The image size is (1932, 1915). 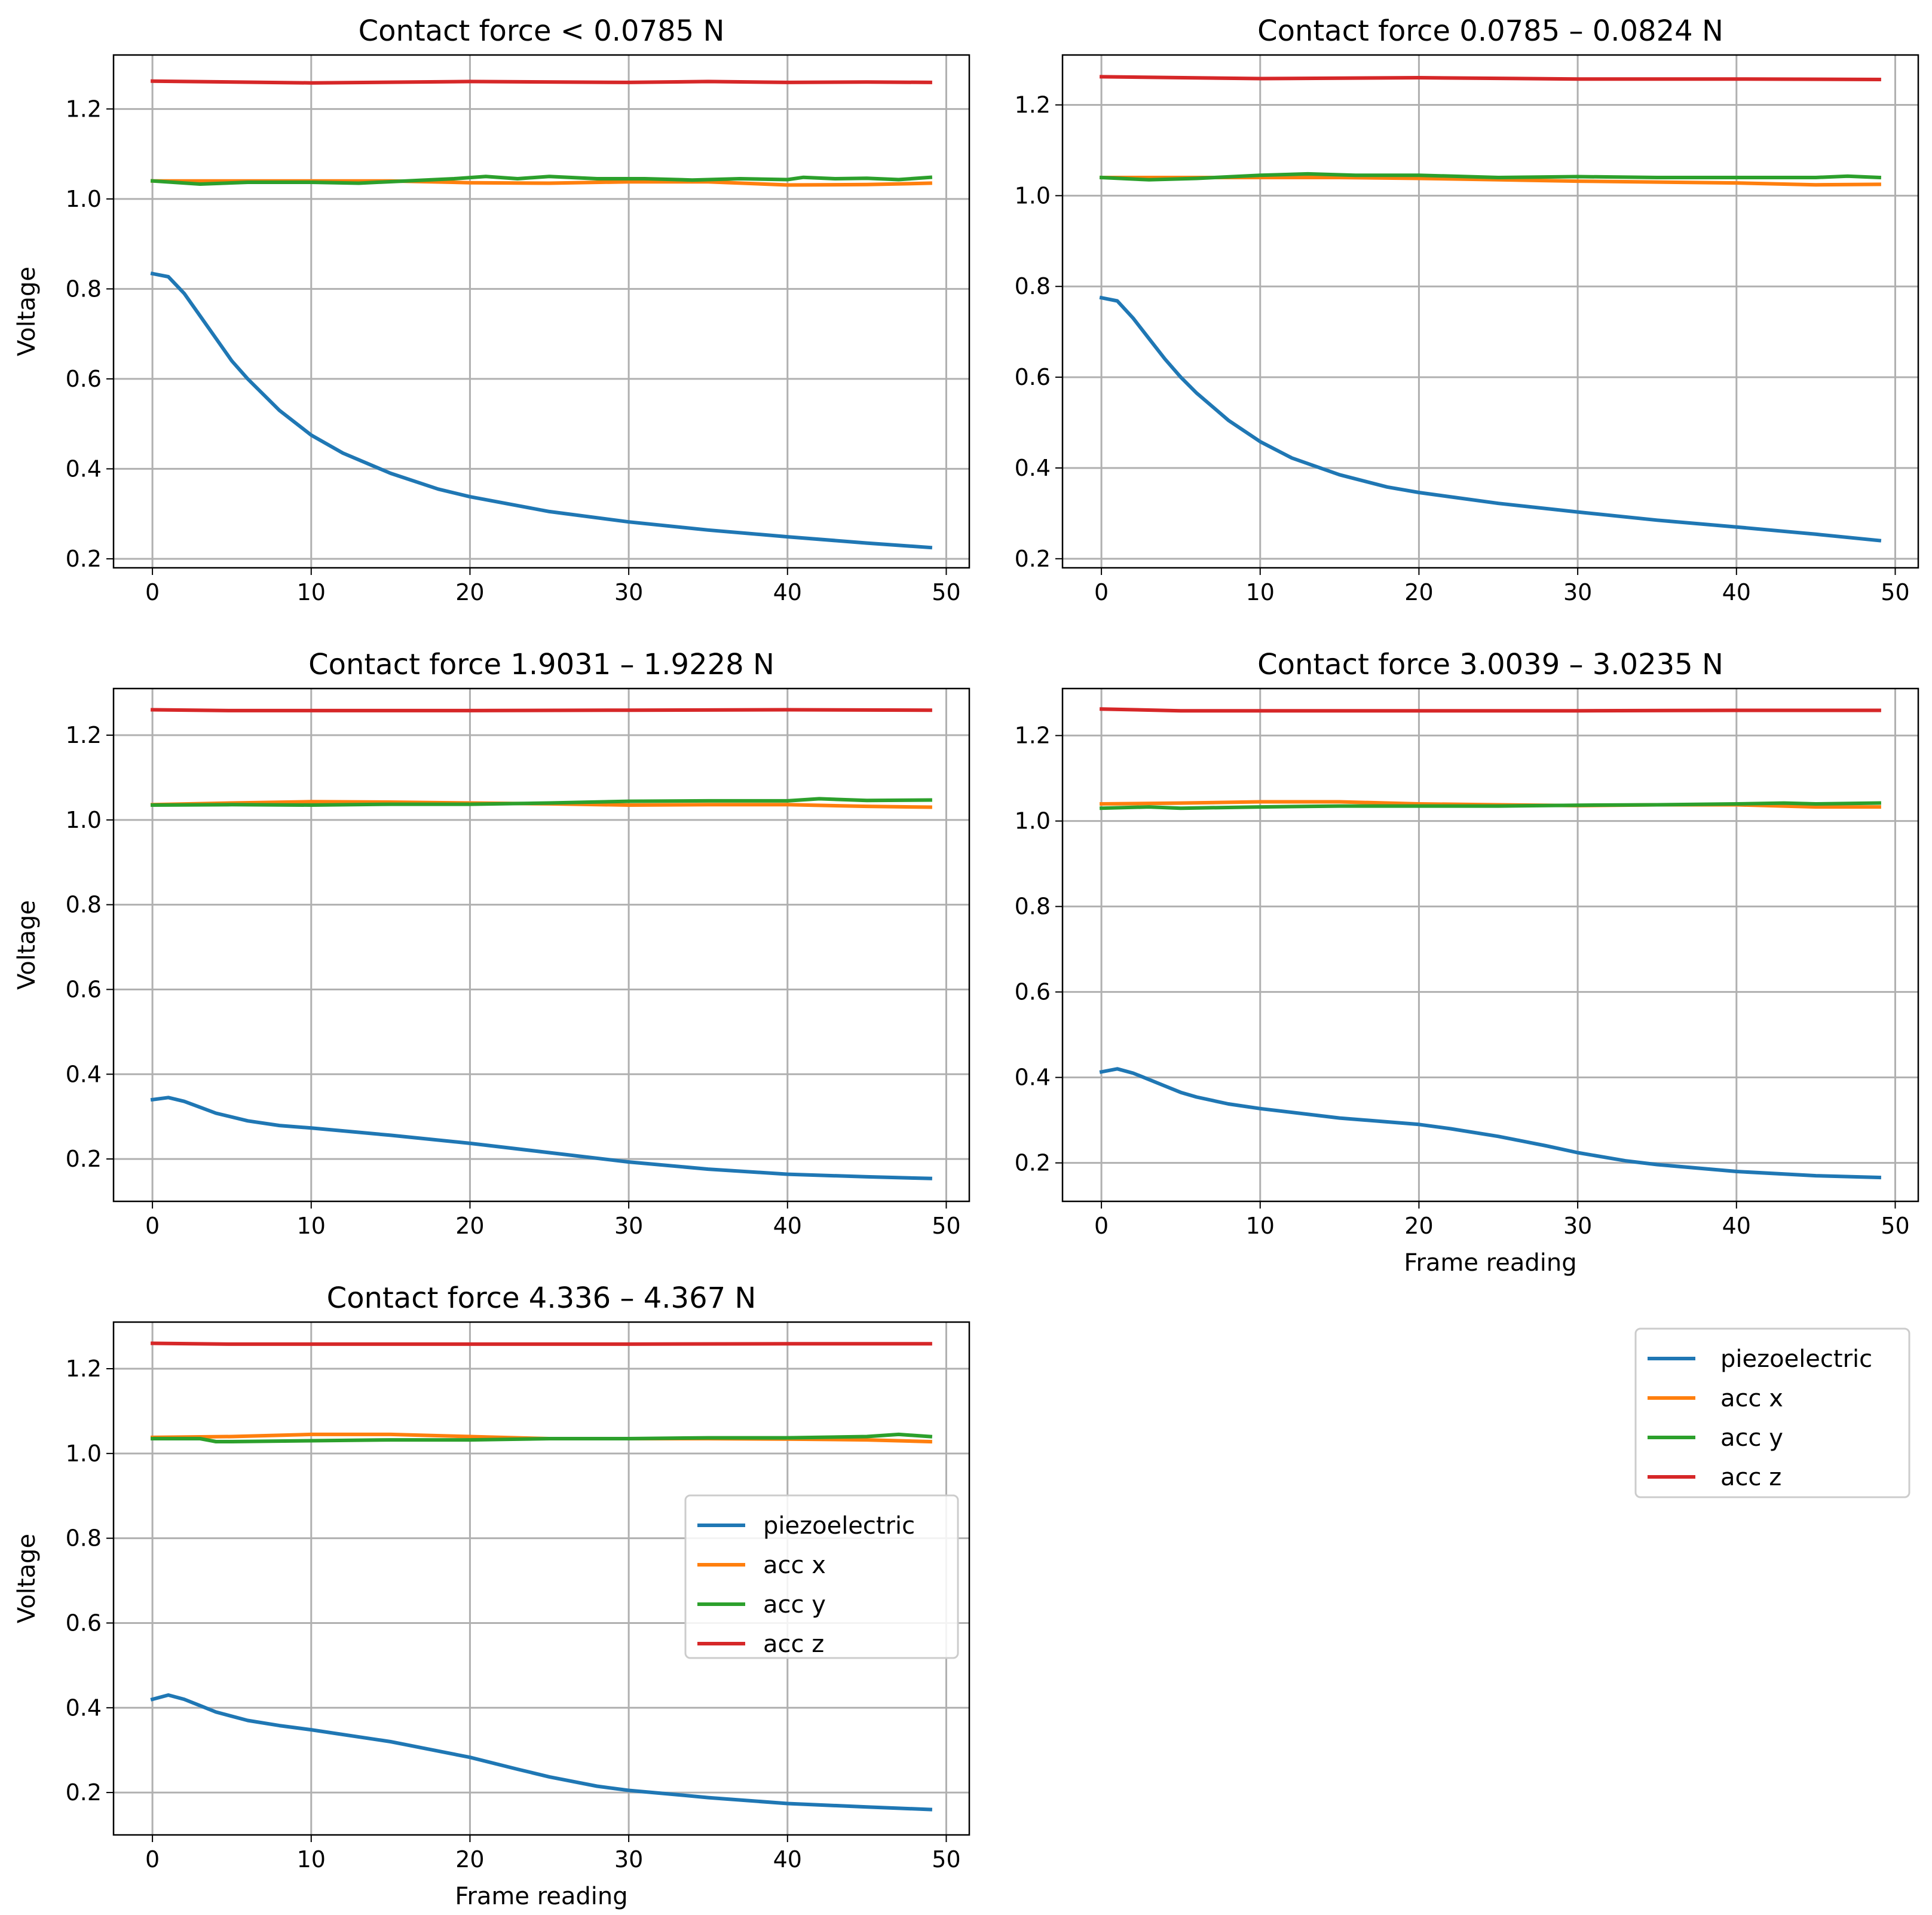 What do you see at coordinates (1751, 1477) in the screenshot?
I see `figure-legend-label: acc z` at bounding box center [1751, 1477].